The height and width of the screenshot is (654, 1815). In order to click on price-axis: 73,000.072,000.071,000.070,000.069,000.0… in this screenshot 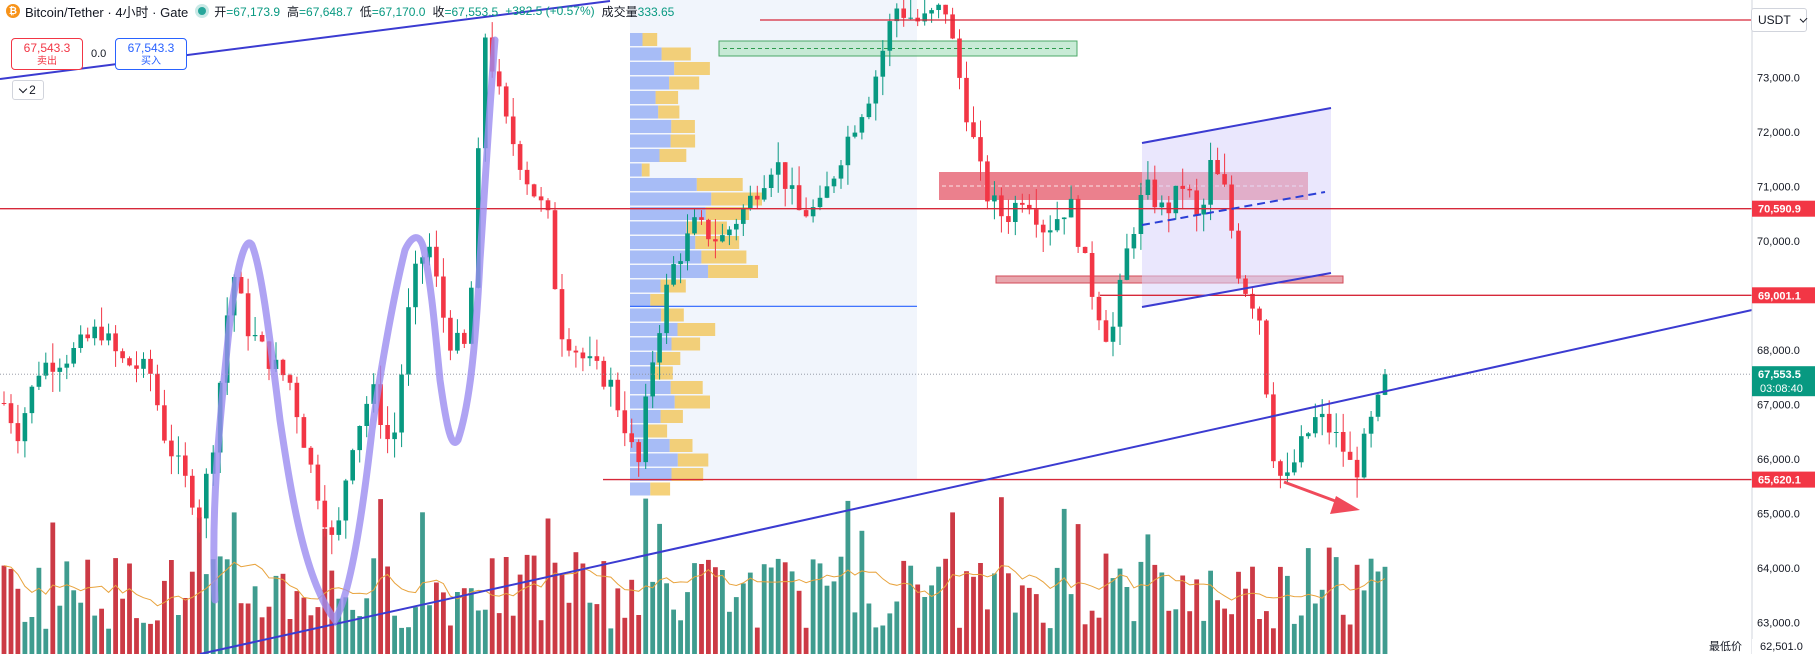, I will do `click(1783, 327)`.